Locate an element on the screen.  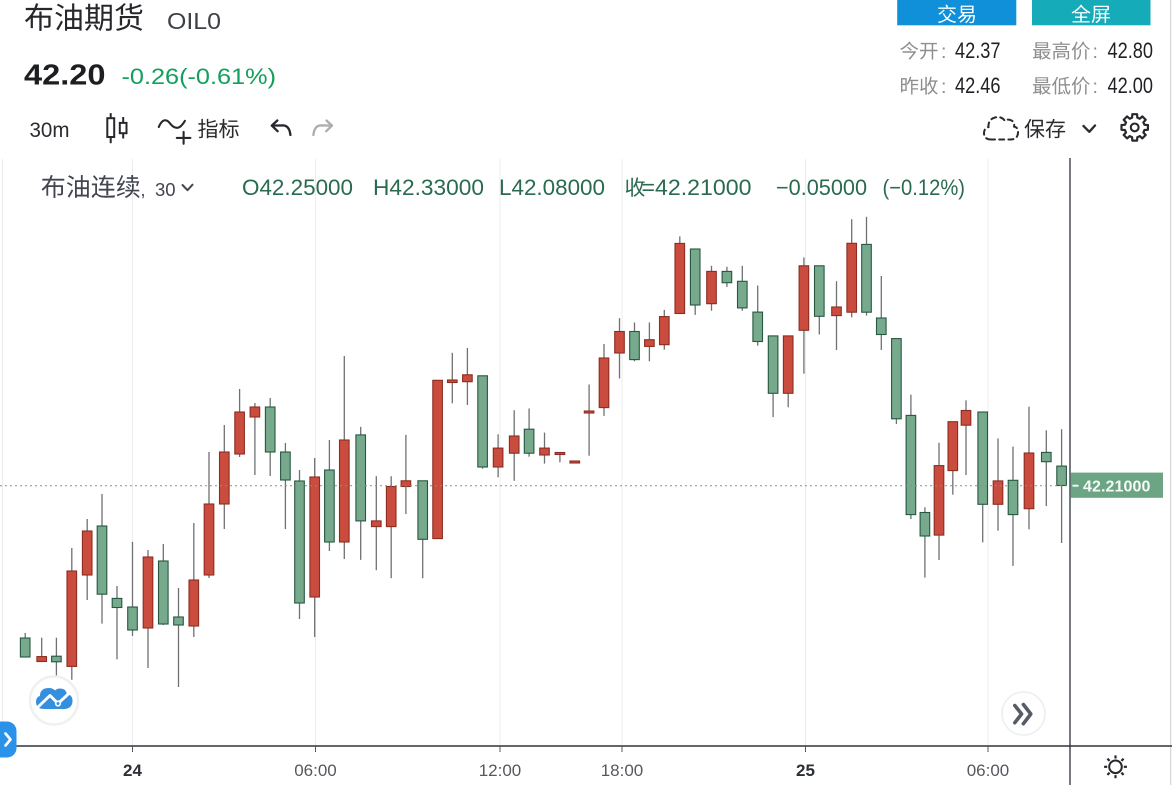
svg-text: L42.08000 is located at coordinates (552, 187).